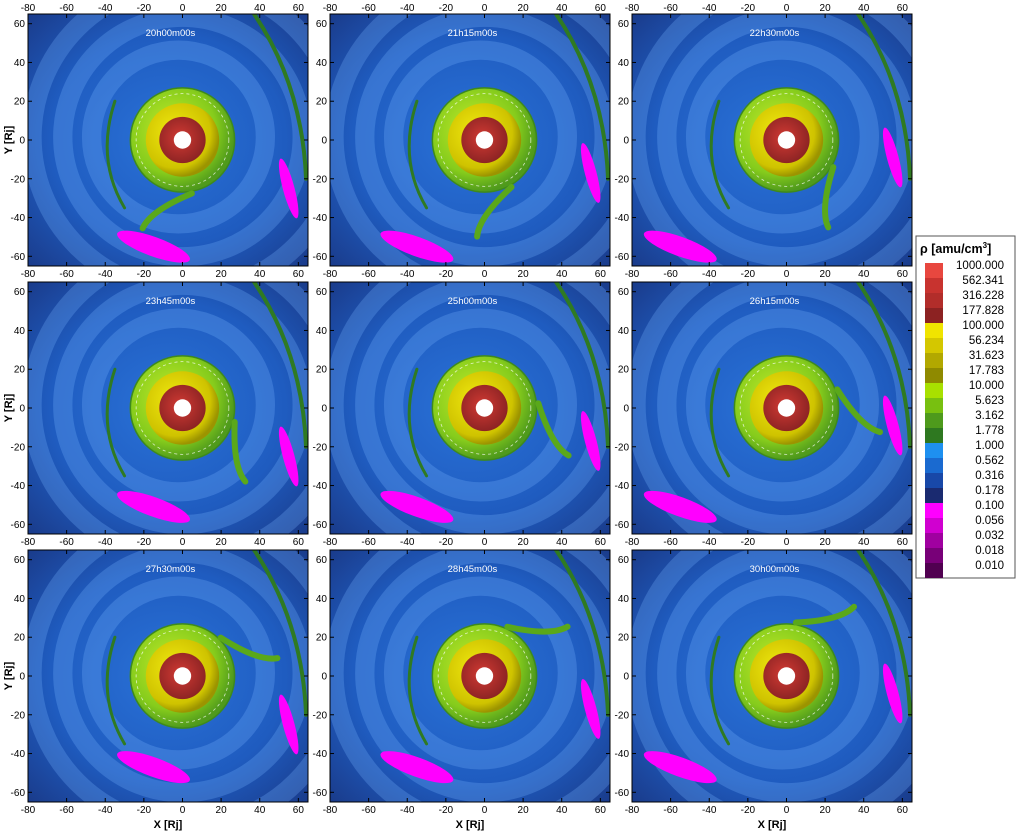  Describe the element at coordinates (989, 446) in the screenshot. I see `colorbar-label: 1.000` at that location.